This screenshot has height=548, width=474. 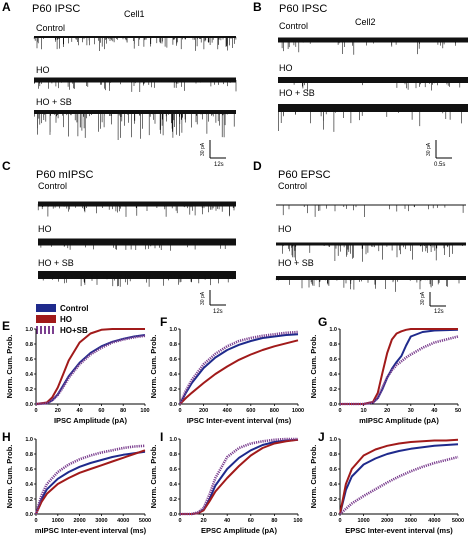 What do you see at coordinates (373, 46) in the screenshot?
I see `trace-b-control` at bounding box center [373, 46].